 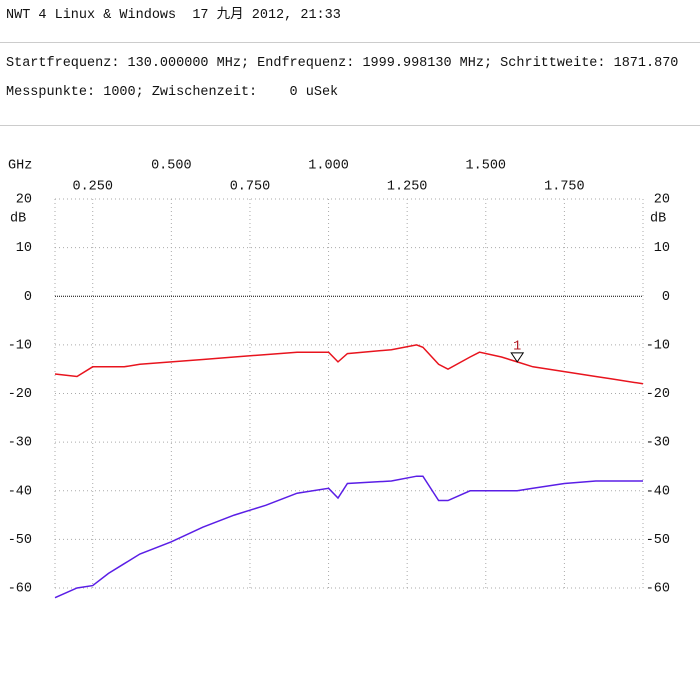 I want to click on marker-label: 1, so click(x=517, y=346).